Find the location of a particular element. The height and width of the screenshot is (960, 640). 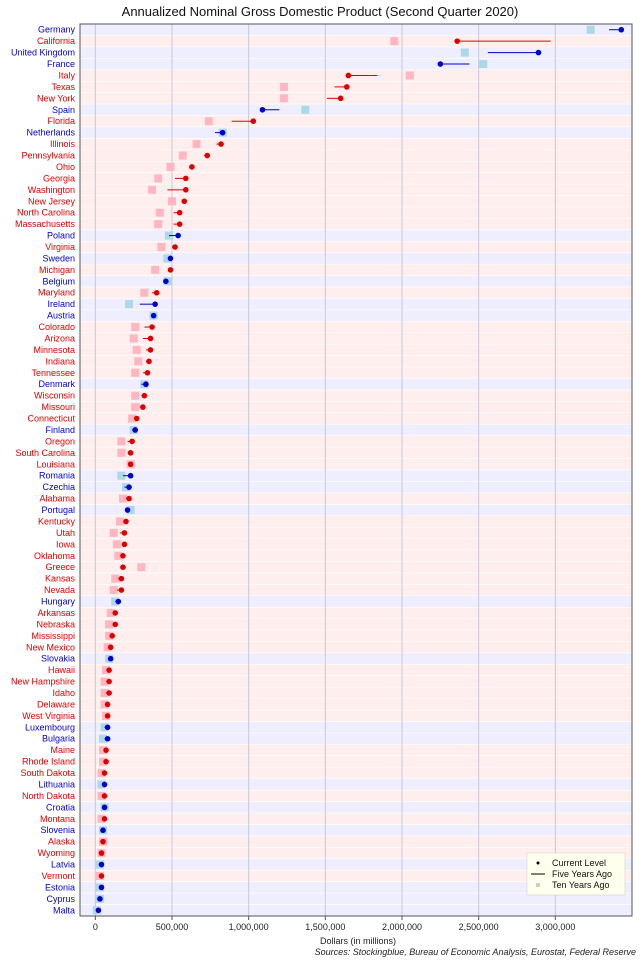

category-label: Malta is located at coordinates (64, 910).